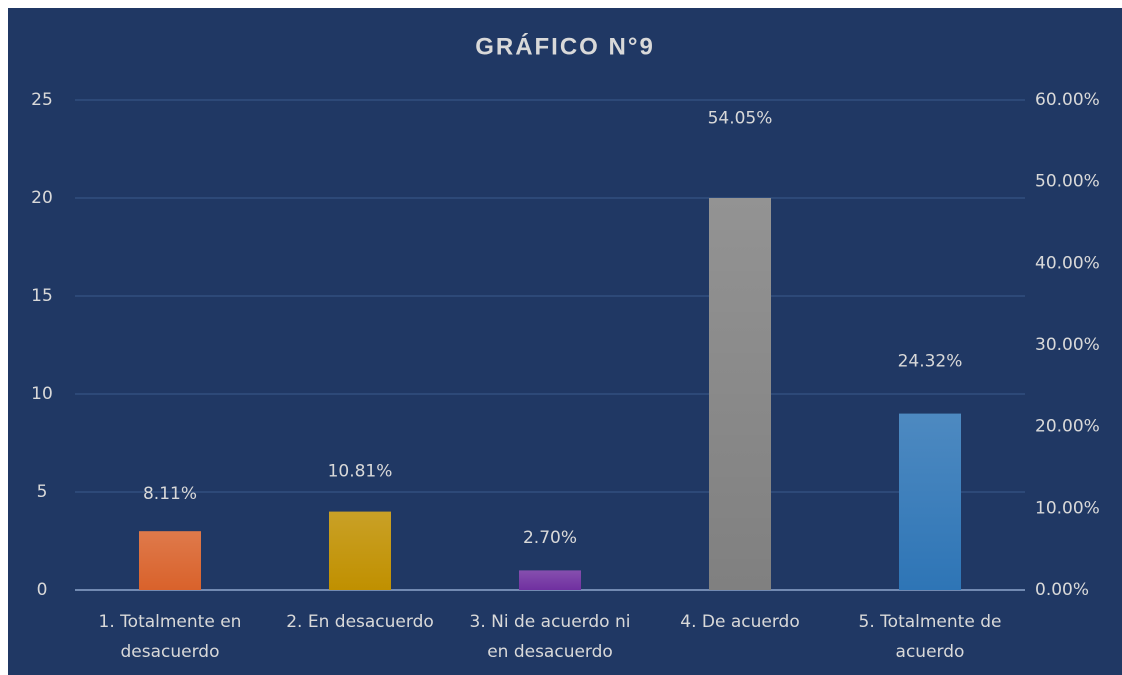 Image resolution: width=1122 pixels, height=675 pixels. What do you see at coordinates (740, 119) in the screenshot?
I see `data-label: 54.05%` at bounding box center [740, 119].